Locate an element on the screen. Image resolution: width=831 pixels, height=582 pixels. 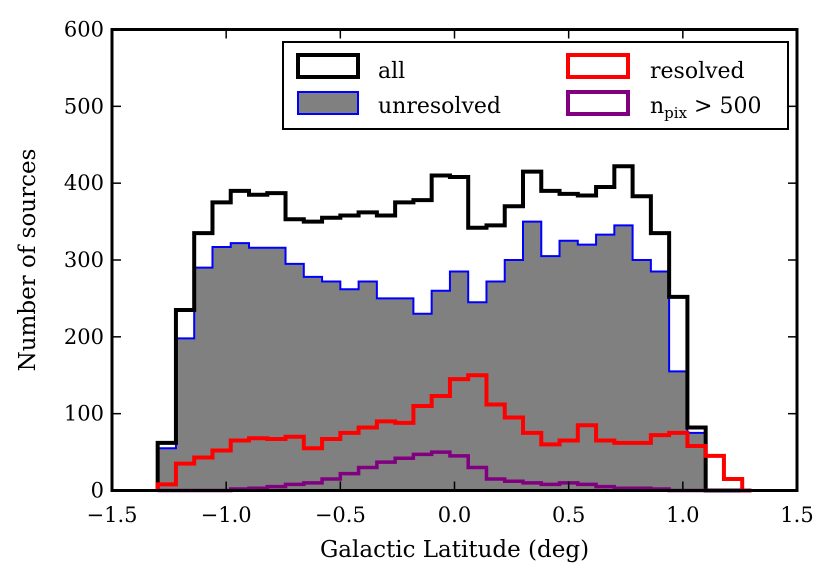
legend: all unresolved resolved npix > 500 is located at coordinates (535, 85).